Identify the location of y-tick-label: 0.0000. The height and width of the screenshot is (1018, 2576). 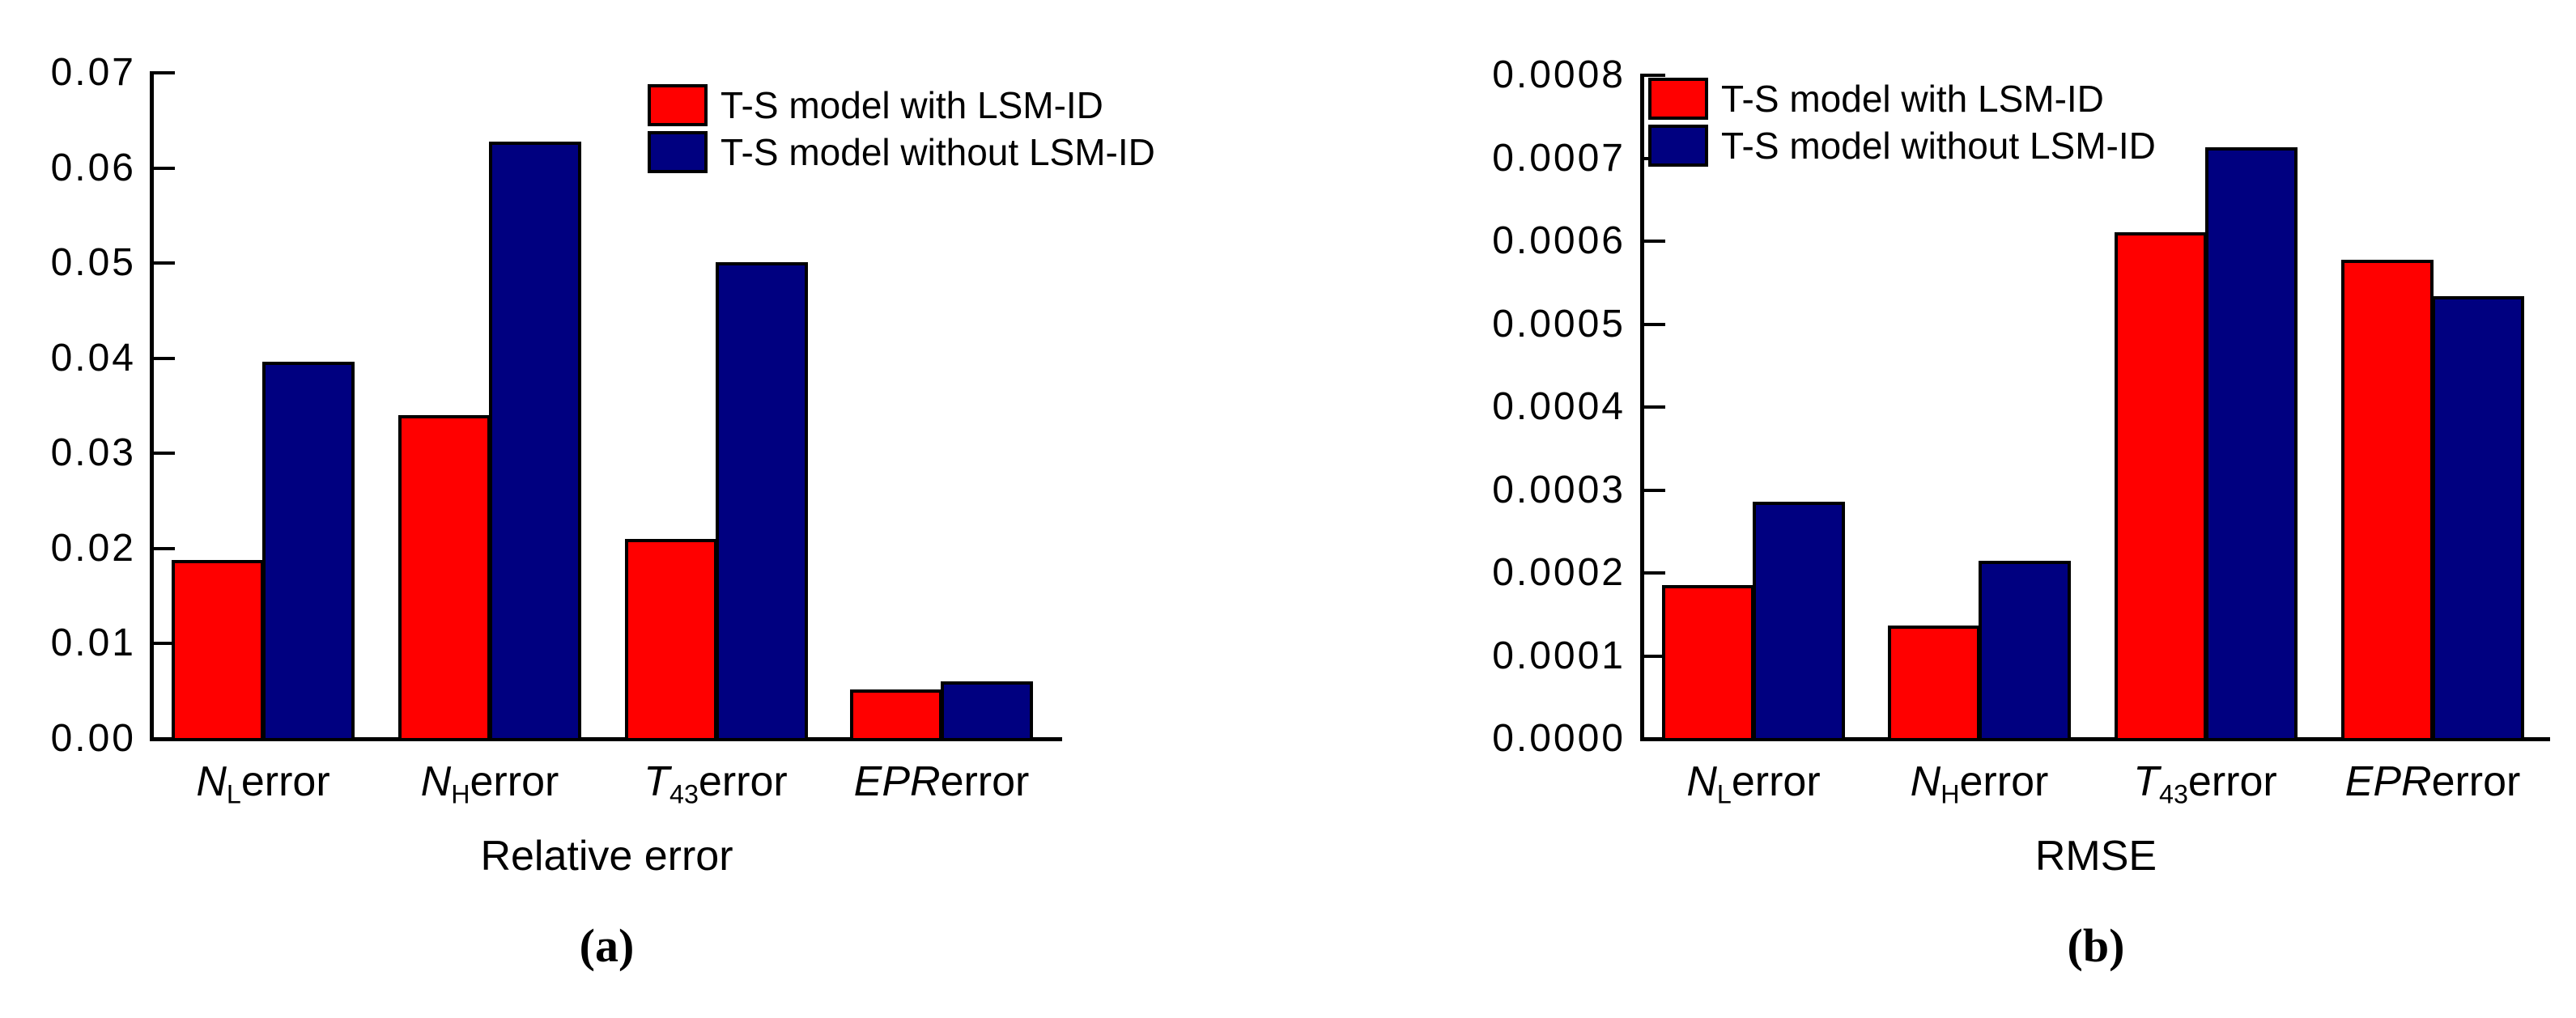
(1559, 738).